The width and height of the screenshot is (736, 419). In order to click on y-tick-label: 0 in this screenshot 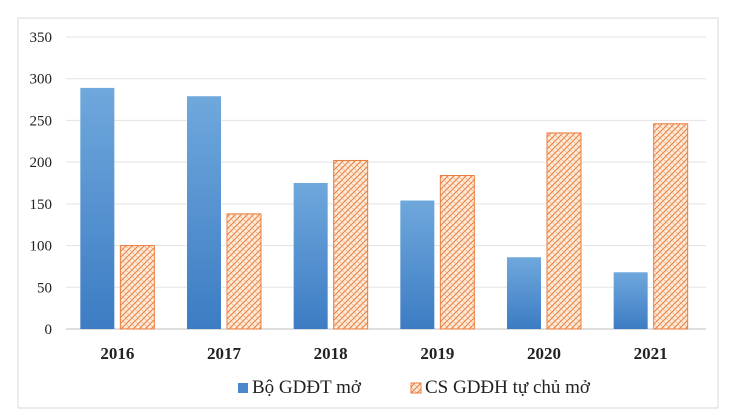, I will do `click(49, 330)`.